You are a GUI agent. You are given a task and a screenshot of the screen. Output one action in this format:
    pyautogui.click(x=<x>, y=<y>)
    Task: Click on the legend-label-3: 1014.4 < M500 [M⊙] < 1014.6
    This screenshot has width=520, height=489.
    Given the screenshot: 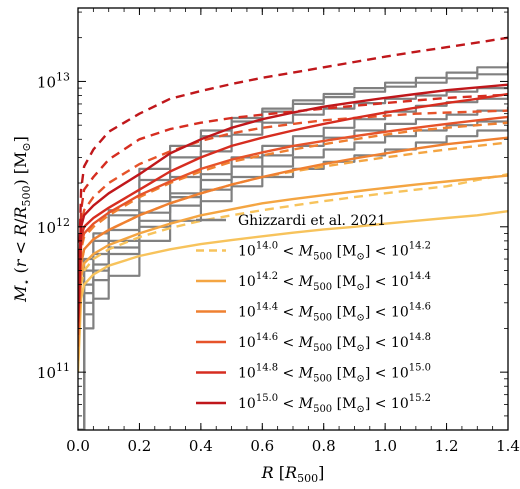 What is the action you would take?
    pyautogui.click(x=334, y=313)
    